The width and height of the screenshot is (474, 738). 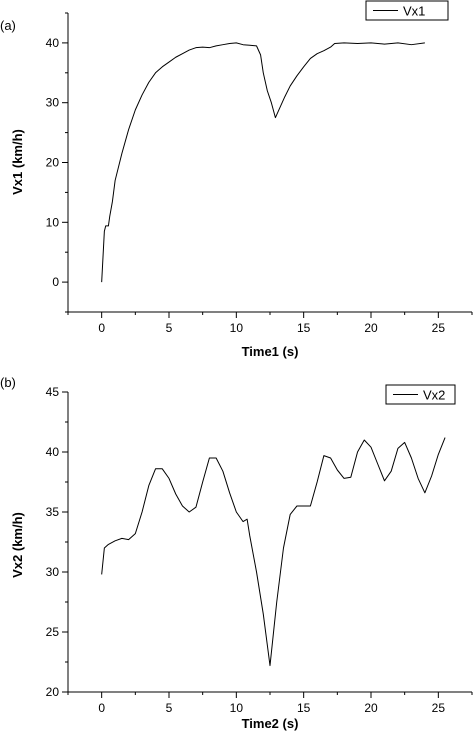 What do you see at coordinates (371, 328) in the screenshot?
I see `x-tick-label-a: 20` at bounding box center [371, 328].